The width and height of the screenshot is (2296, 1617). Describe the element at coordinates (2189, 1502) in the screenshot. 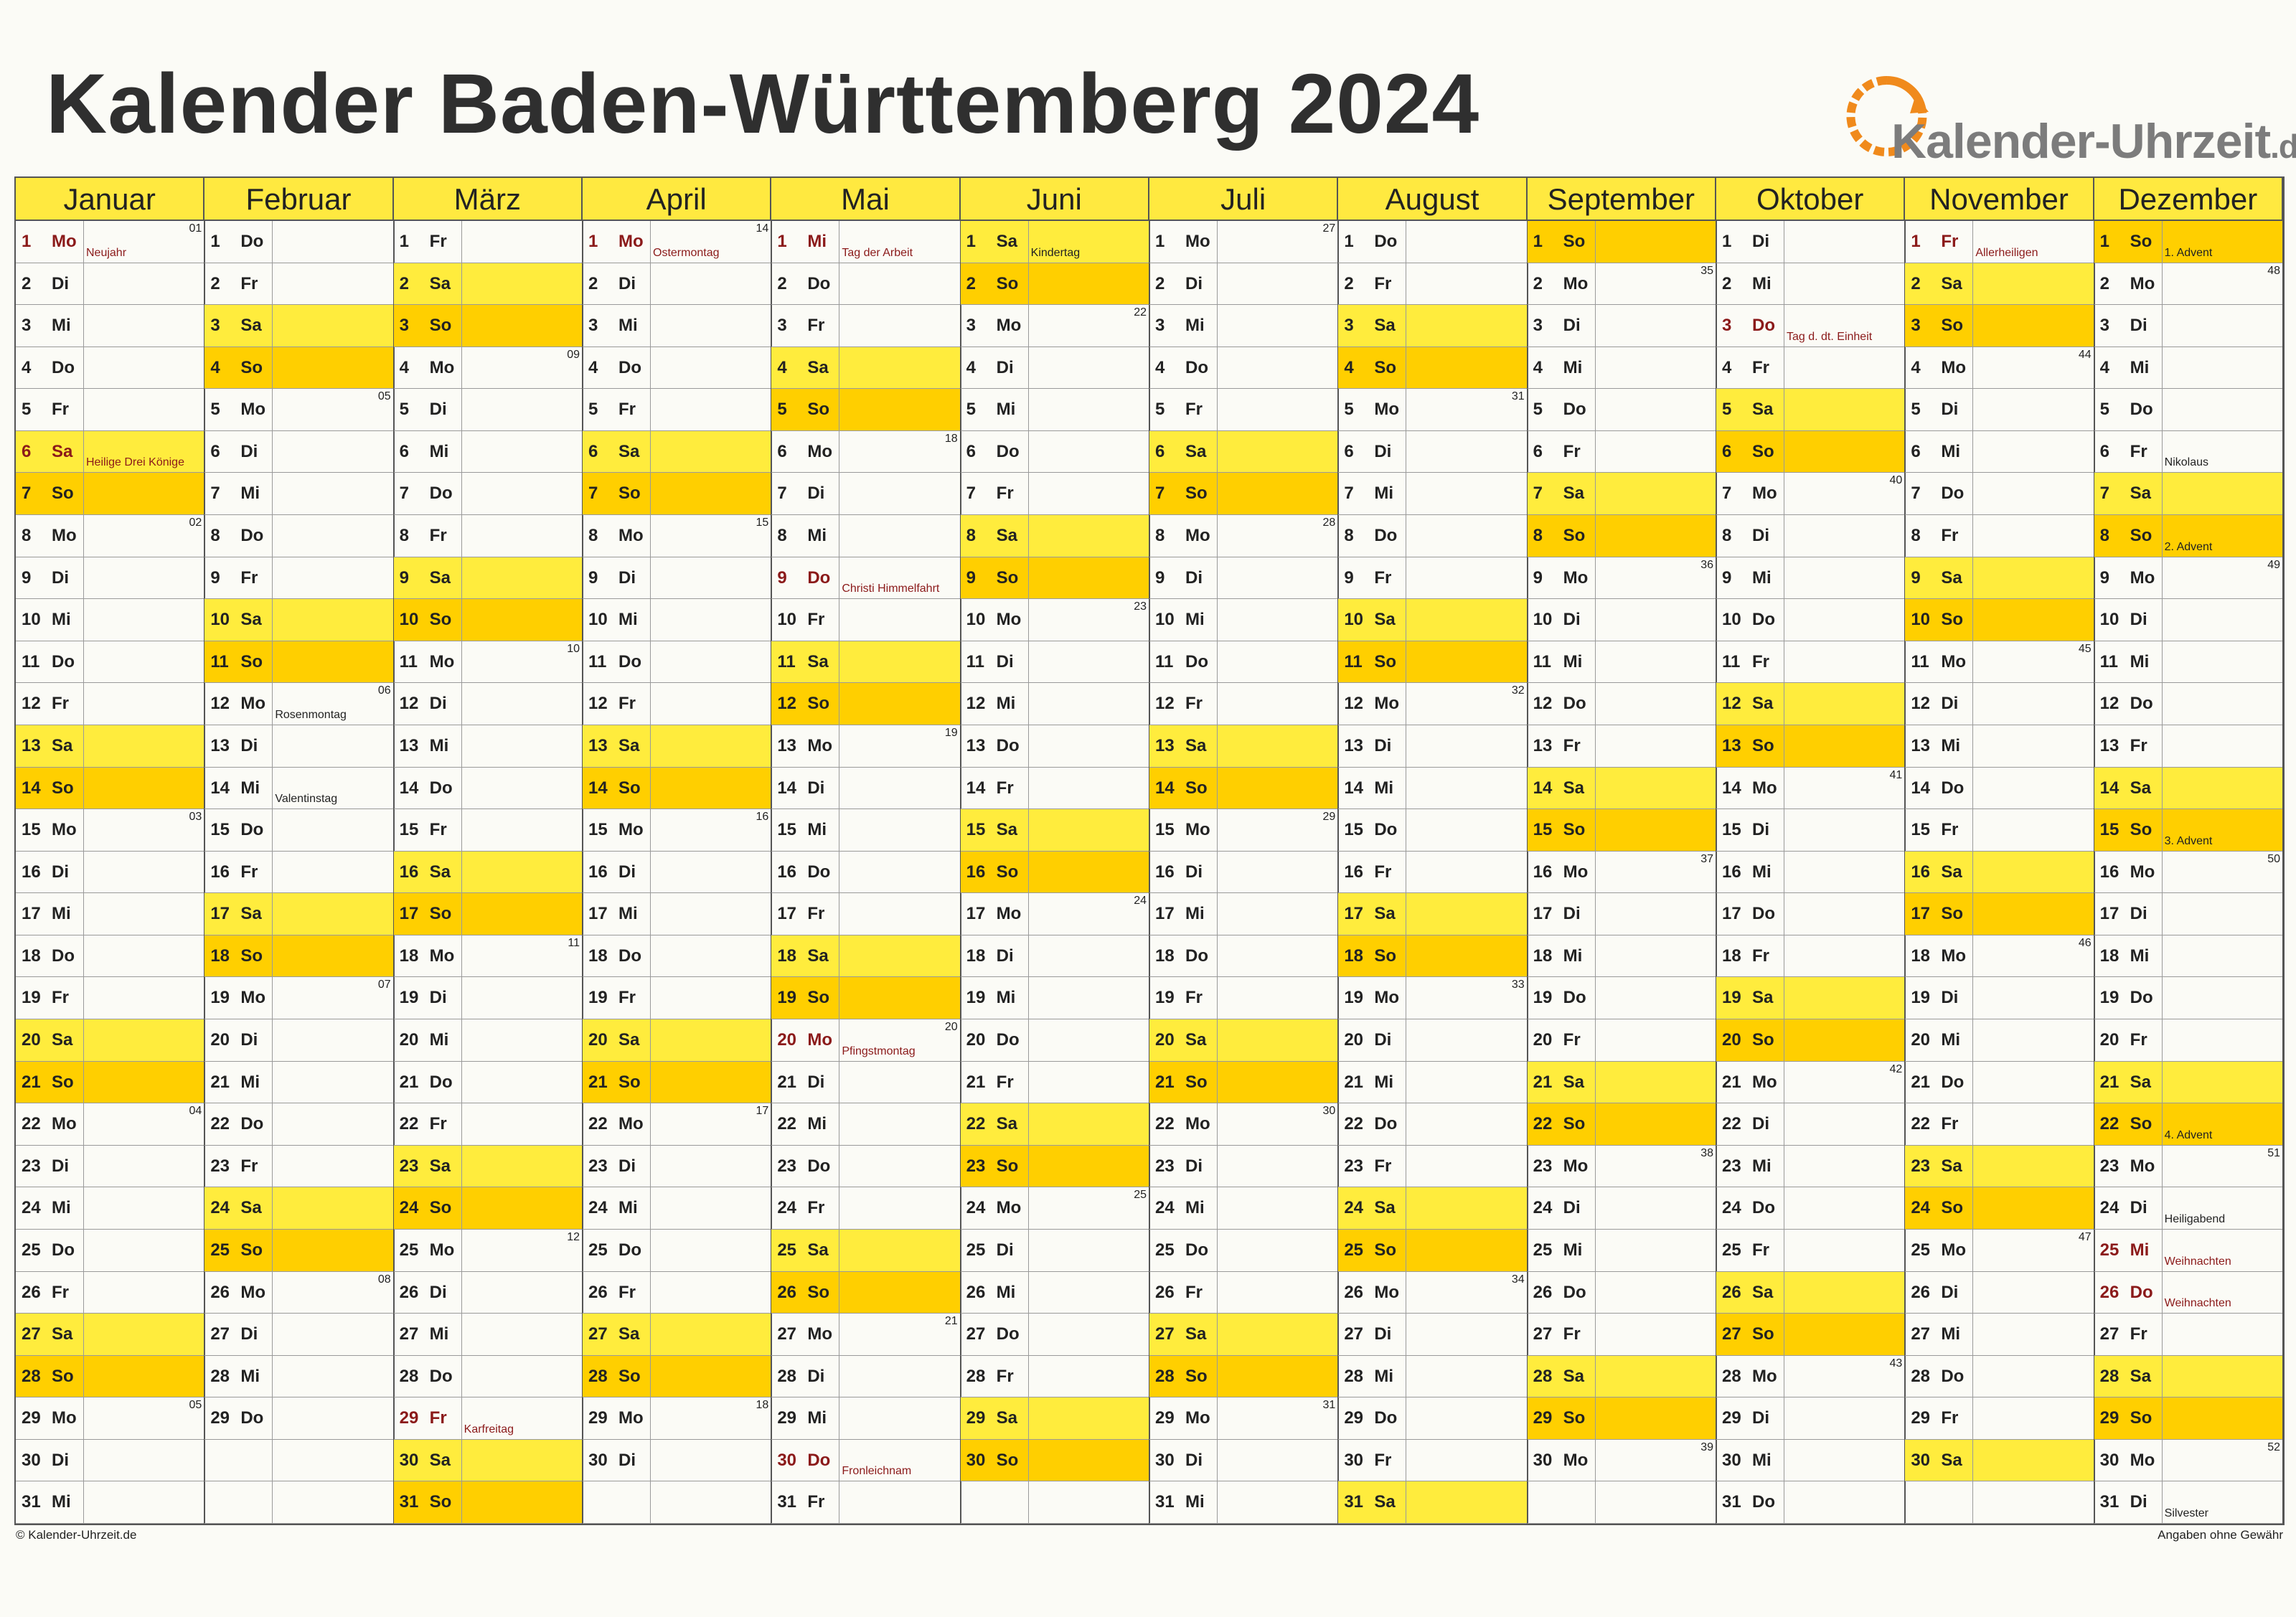

I see `day-cell: 31 Di Silvester` at that location.